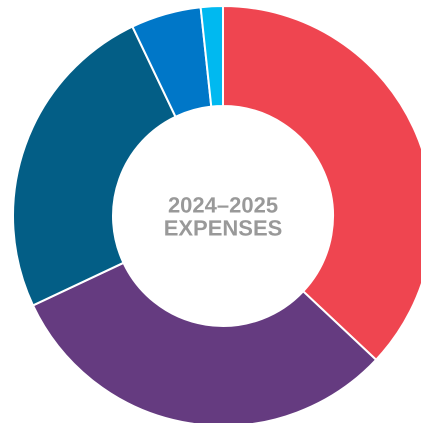  I want to click on text: 2024–2025 EXPENSES, so click(223, 216).